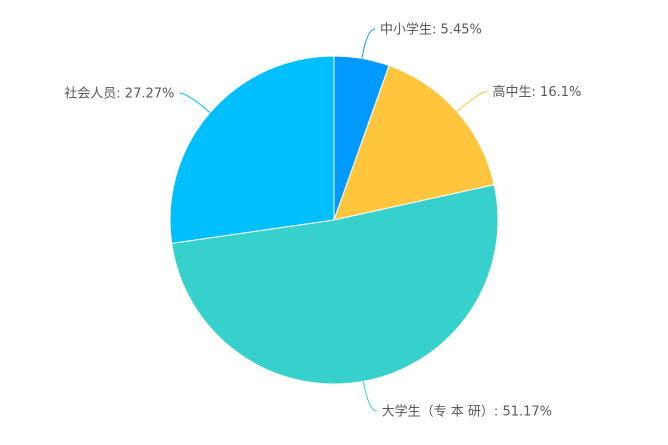 Image resolution: width=668 pixels, height=445 pixels. Describe the element at coordinates (537, 92) in the screenshot. I see `data-label-1: 高中生: 16.1%` at that location.